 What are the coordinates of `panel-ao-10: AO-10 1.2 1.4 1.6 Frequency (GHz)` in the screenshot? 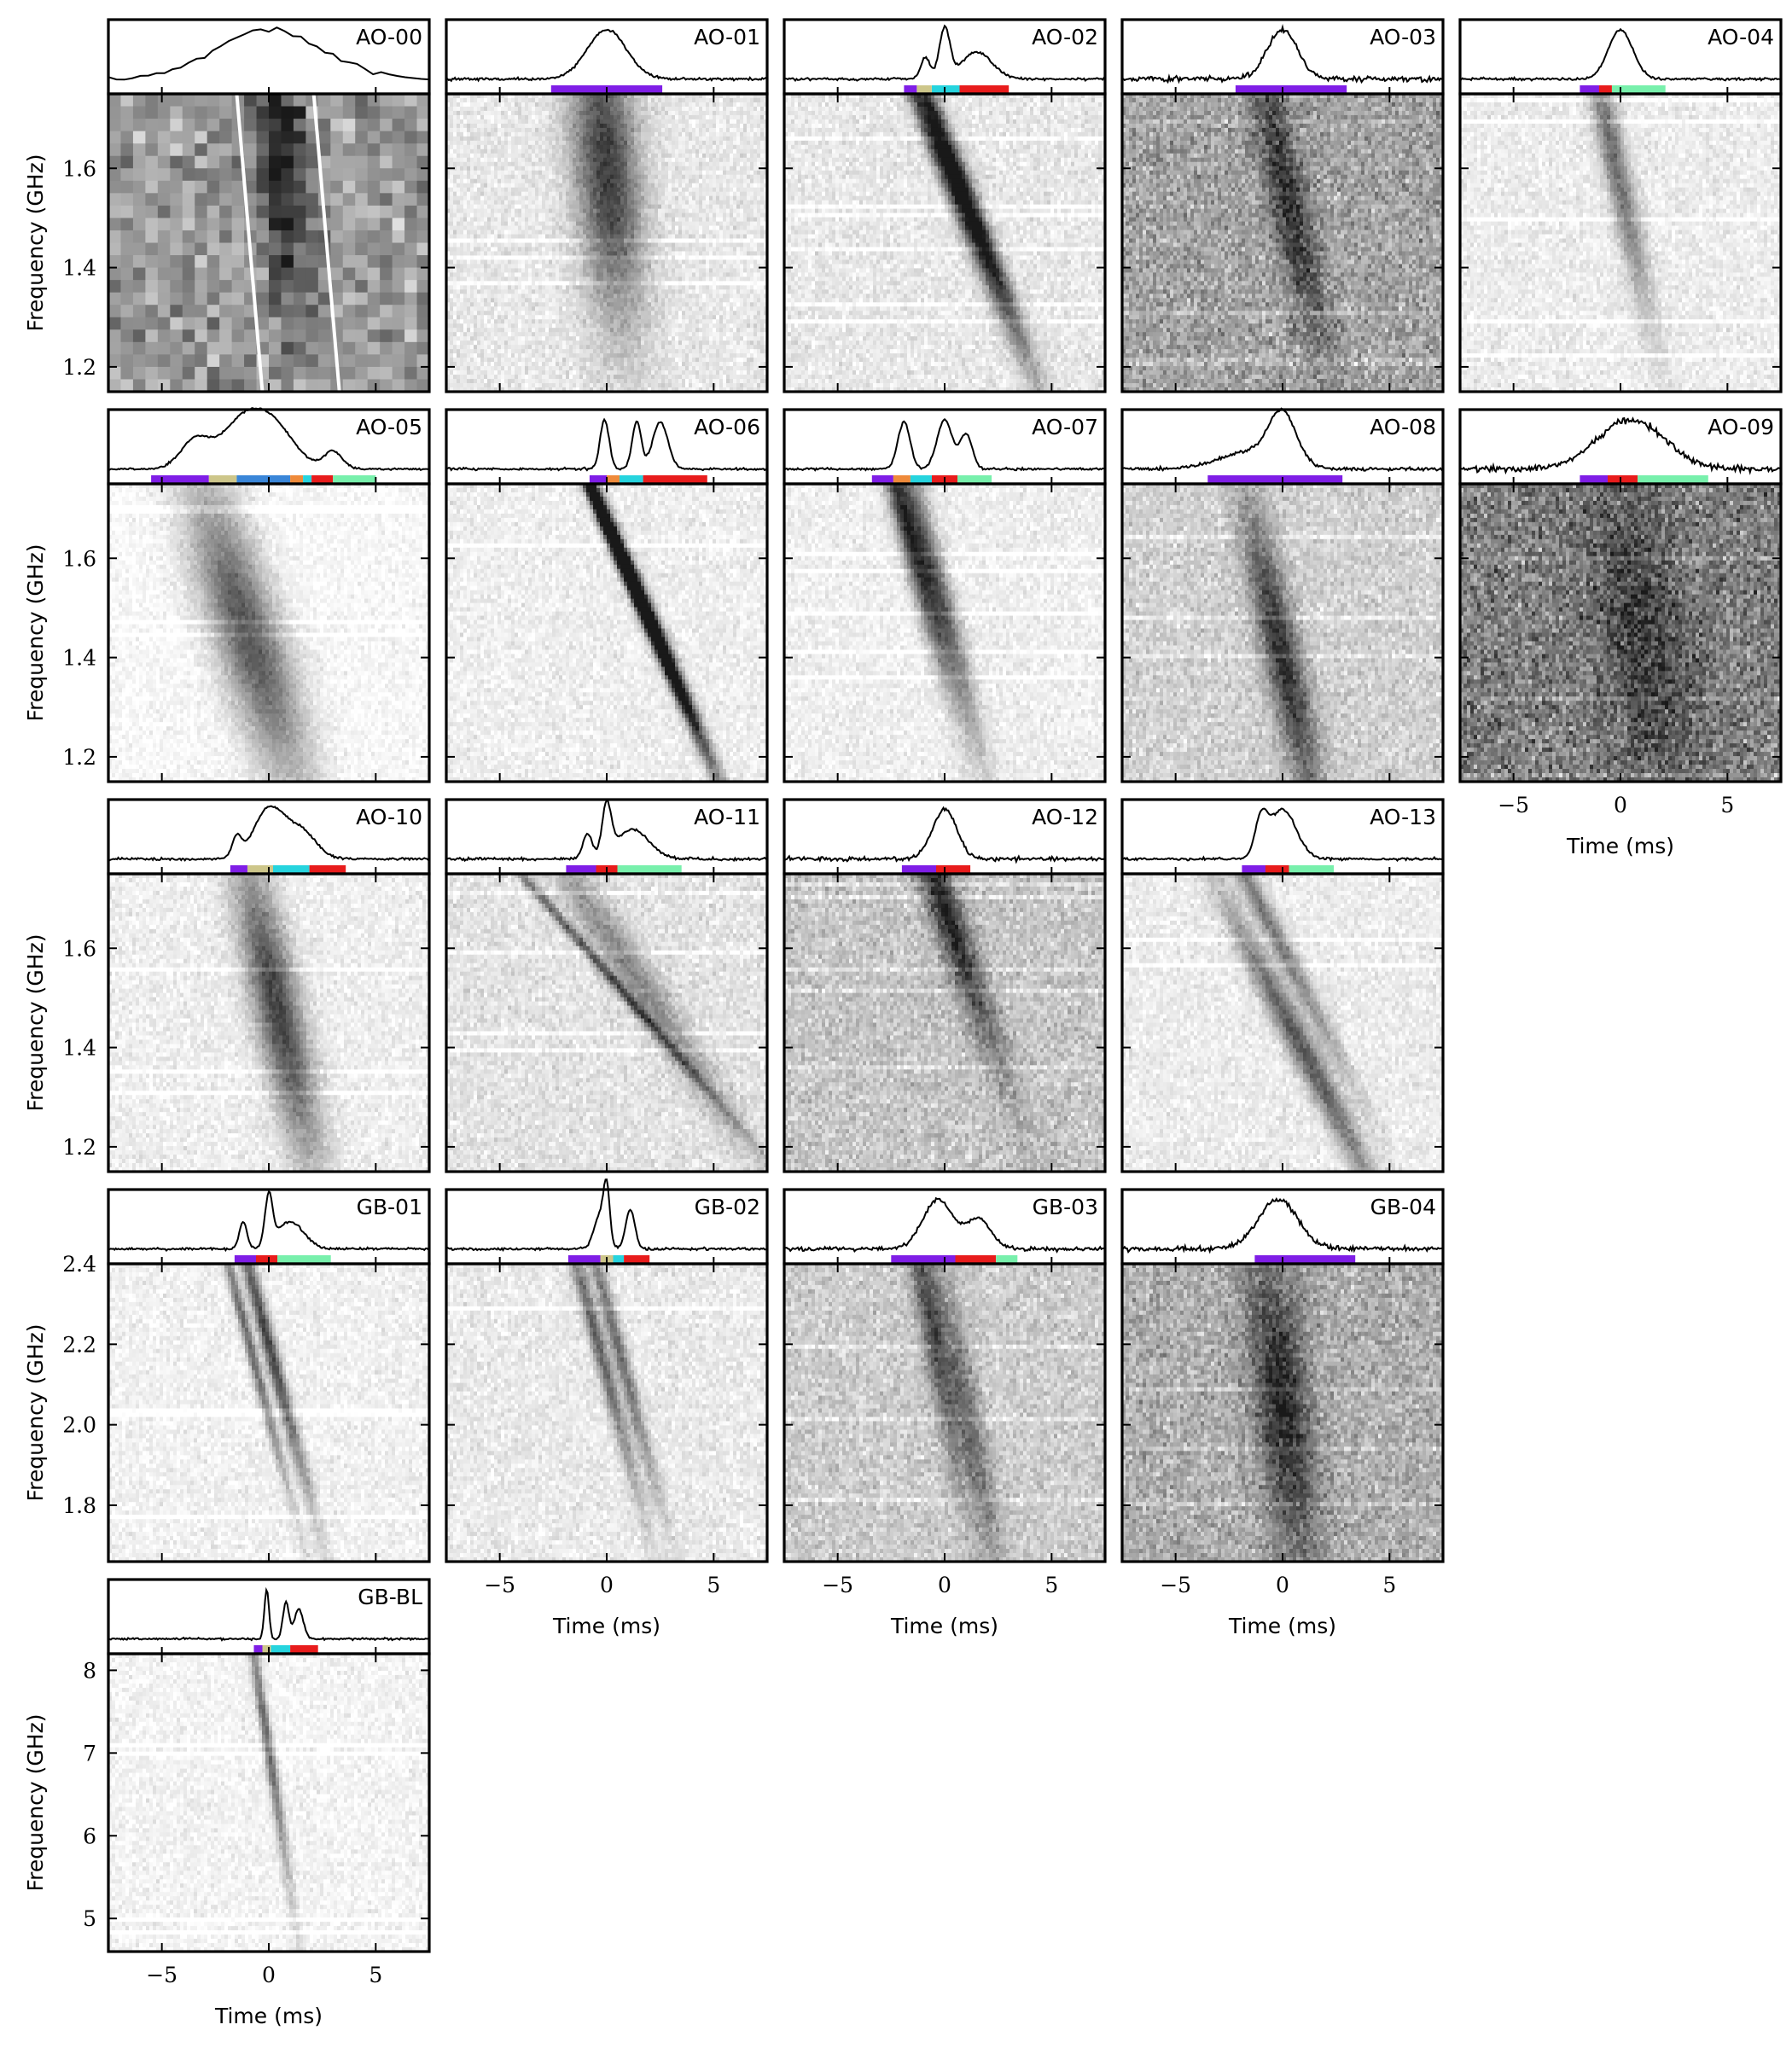 It's located at (227, 986).